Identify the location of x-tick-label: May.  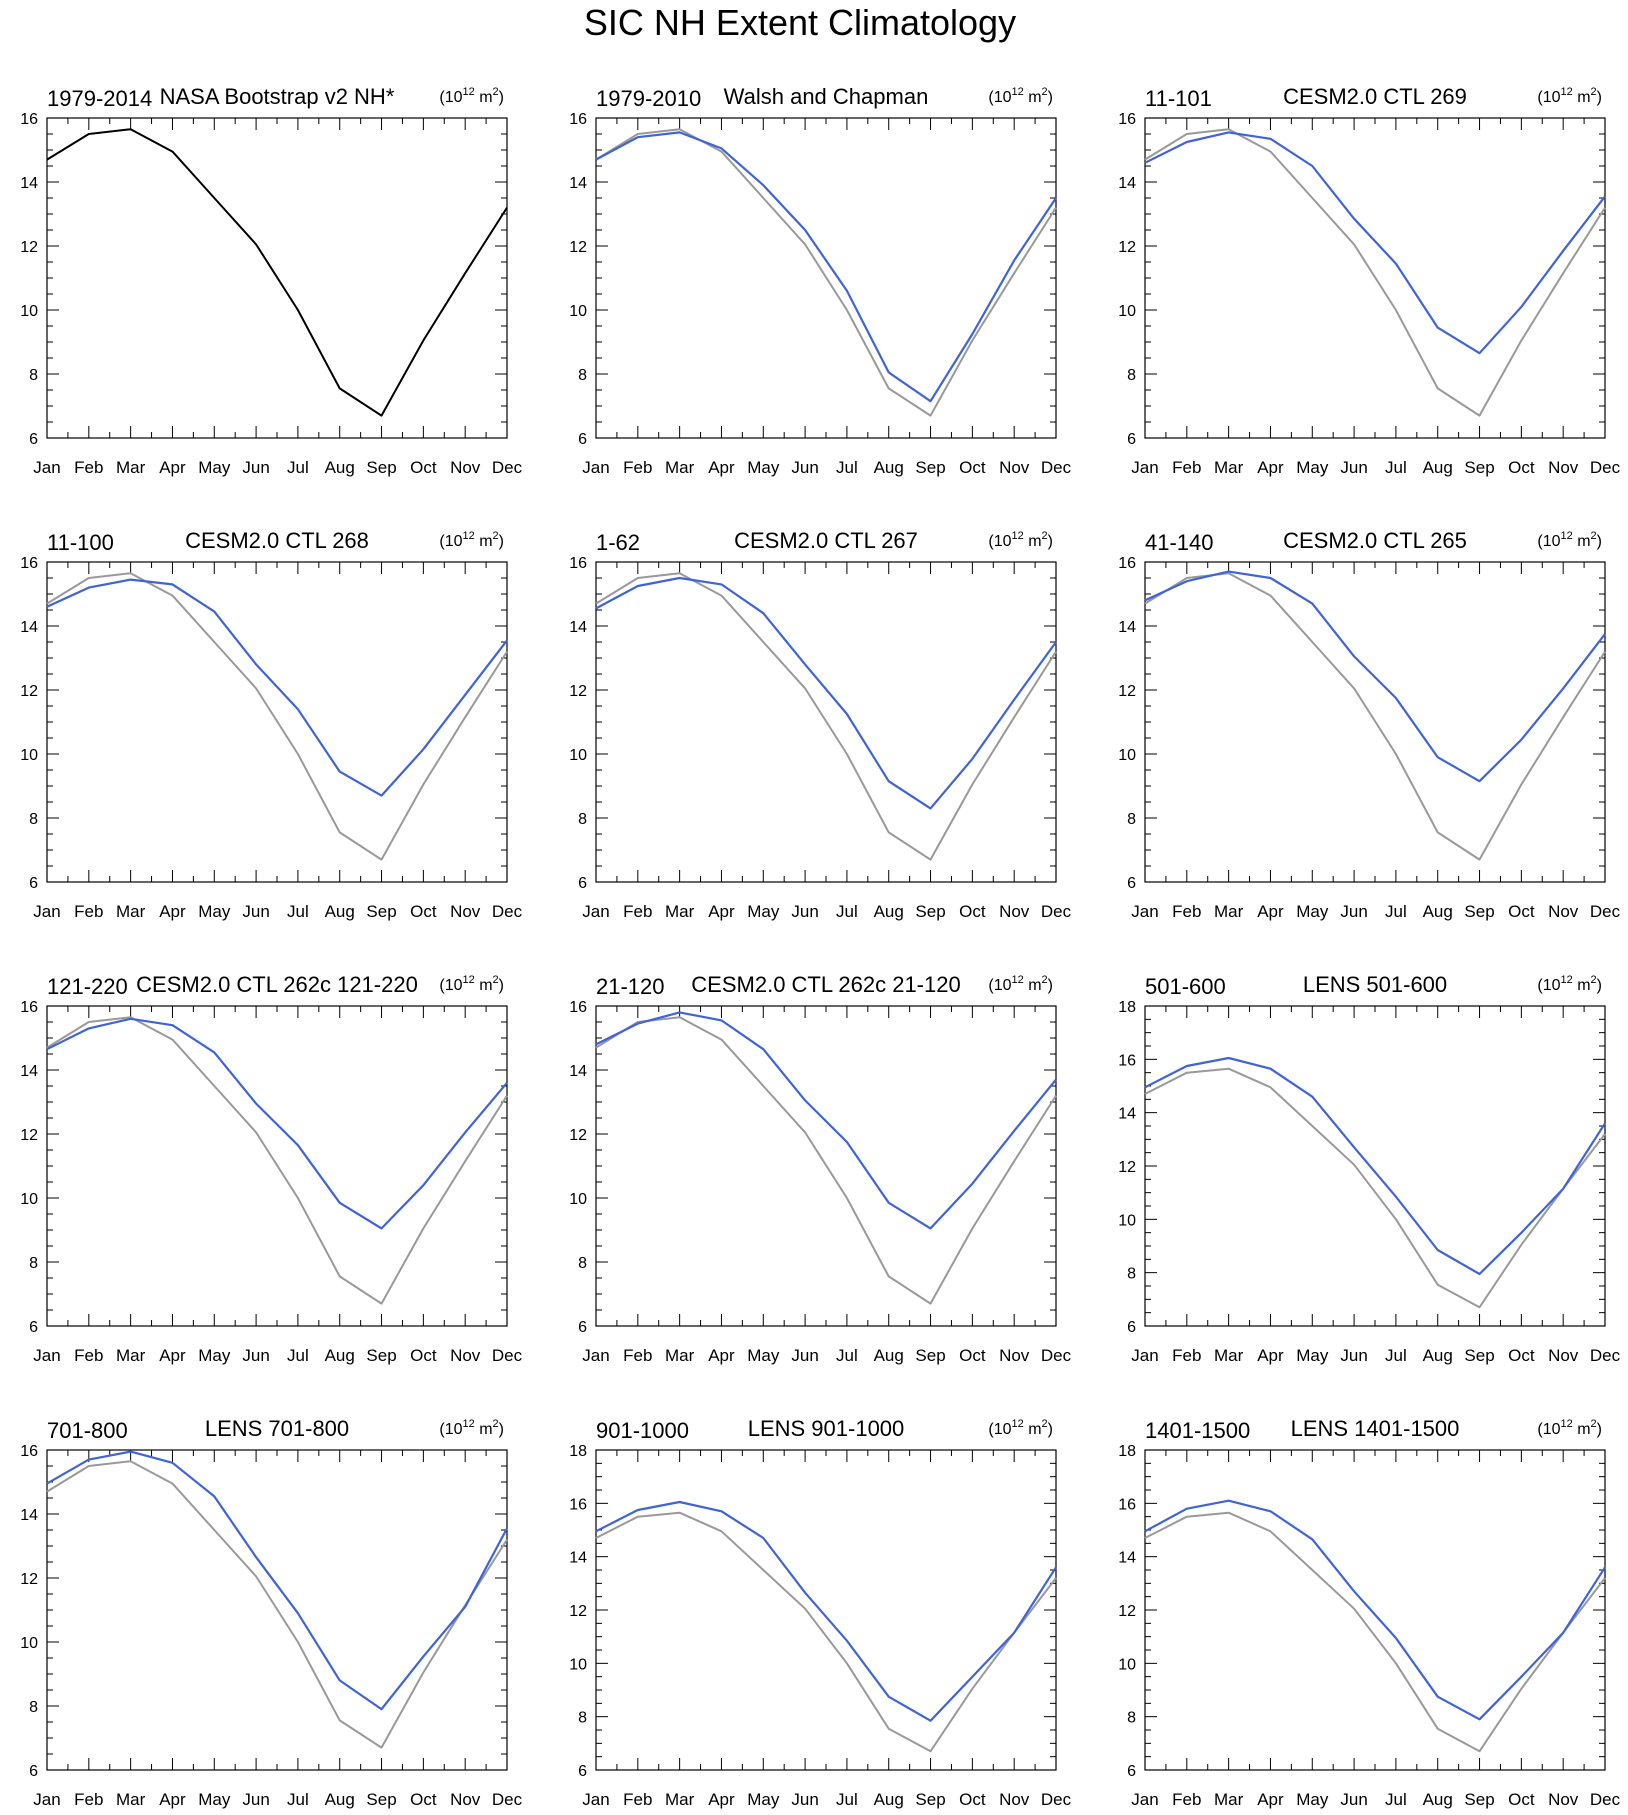
(763, 467).